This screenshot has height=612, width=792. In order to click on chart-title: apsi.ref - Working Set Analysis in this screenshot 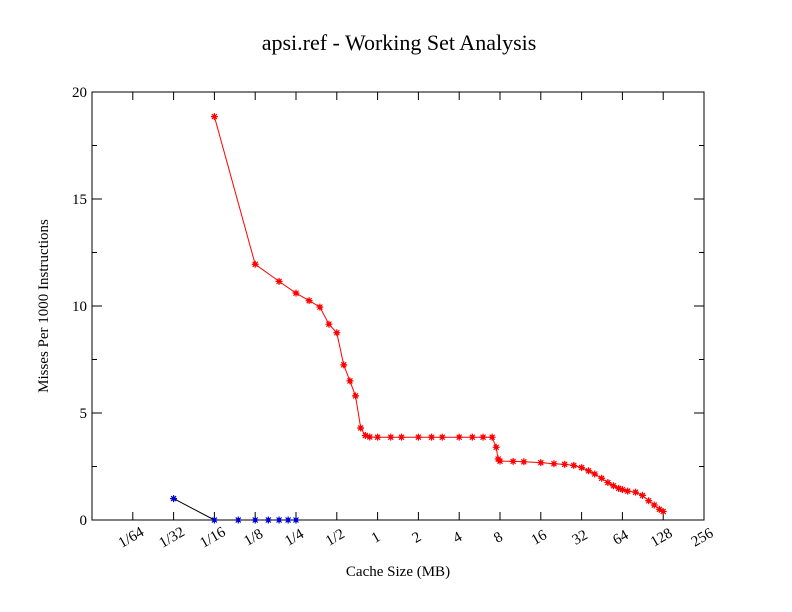, I will do `click(399, 42)`.